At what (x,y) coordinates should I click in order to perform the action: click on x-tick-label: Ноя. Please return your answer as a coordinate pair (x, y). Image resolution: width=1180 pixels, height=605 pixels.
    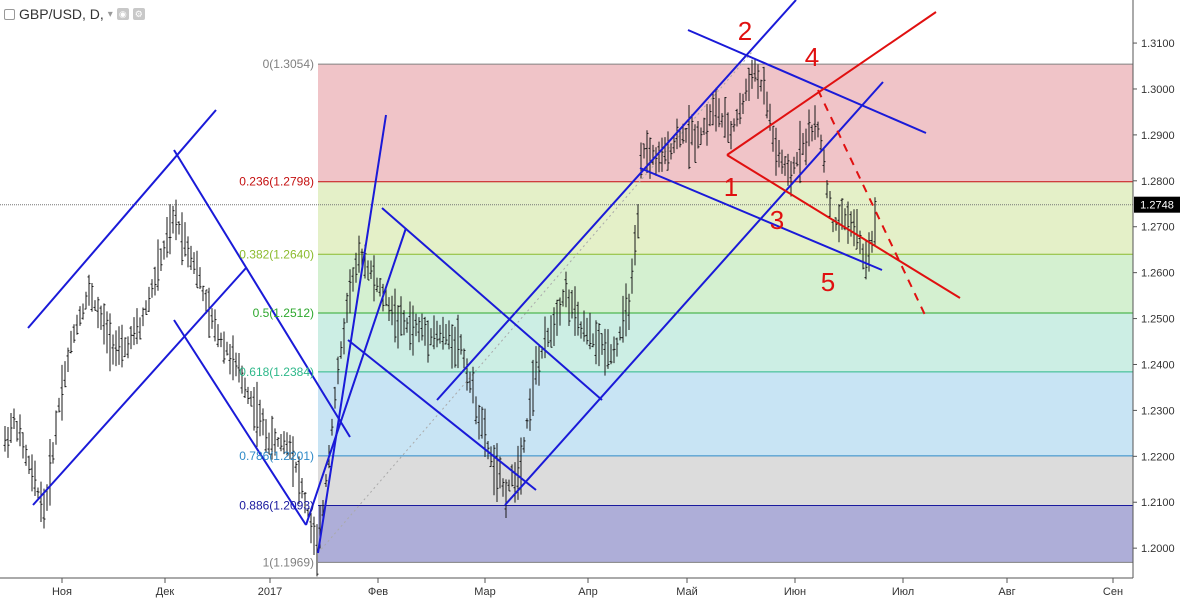
    Looking at the image, I should click on (62, 592).